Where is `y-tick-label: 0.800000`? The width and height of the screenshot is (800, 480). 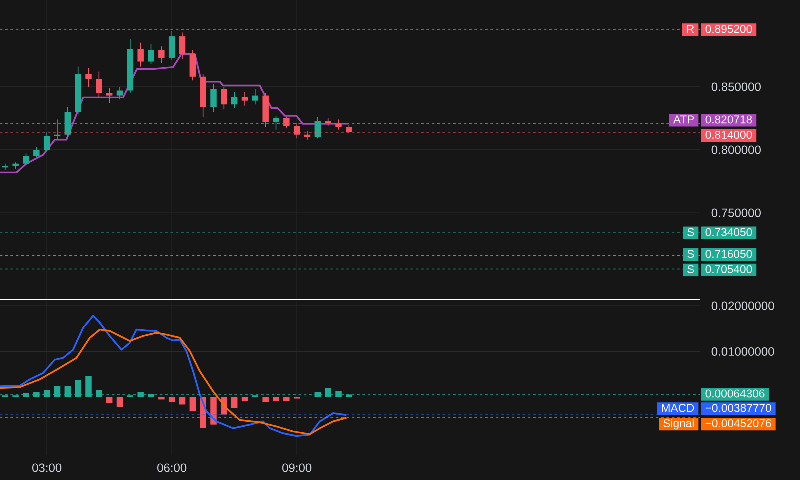 y-tick-label: 0.800000 is located at coordinates (736, 150).